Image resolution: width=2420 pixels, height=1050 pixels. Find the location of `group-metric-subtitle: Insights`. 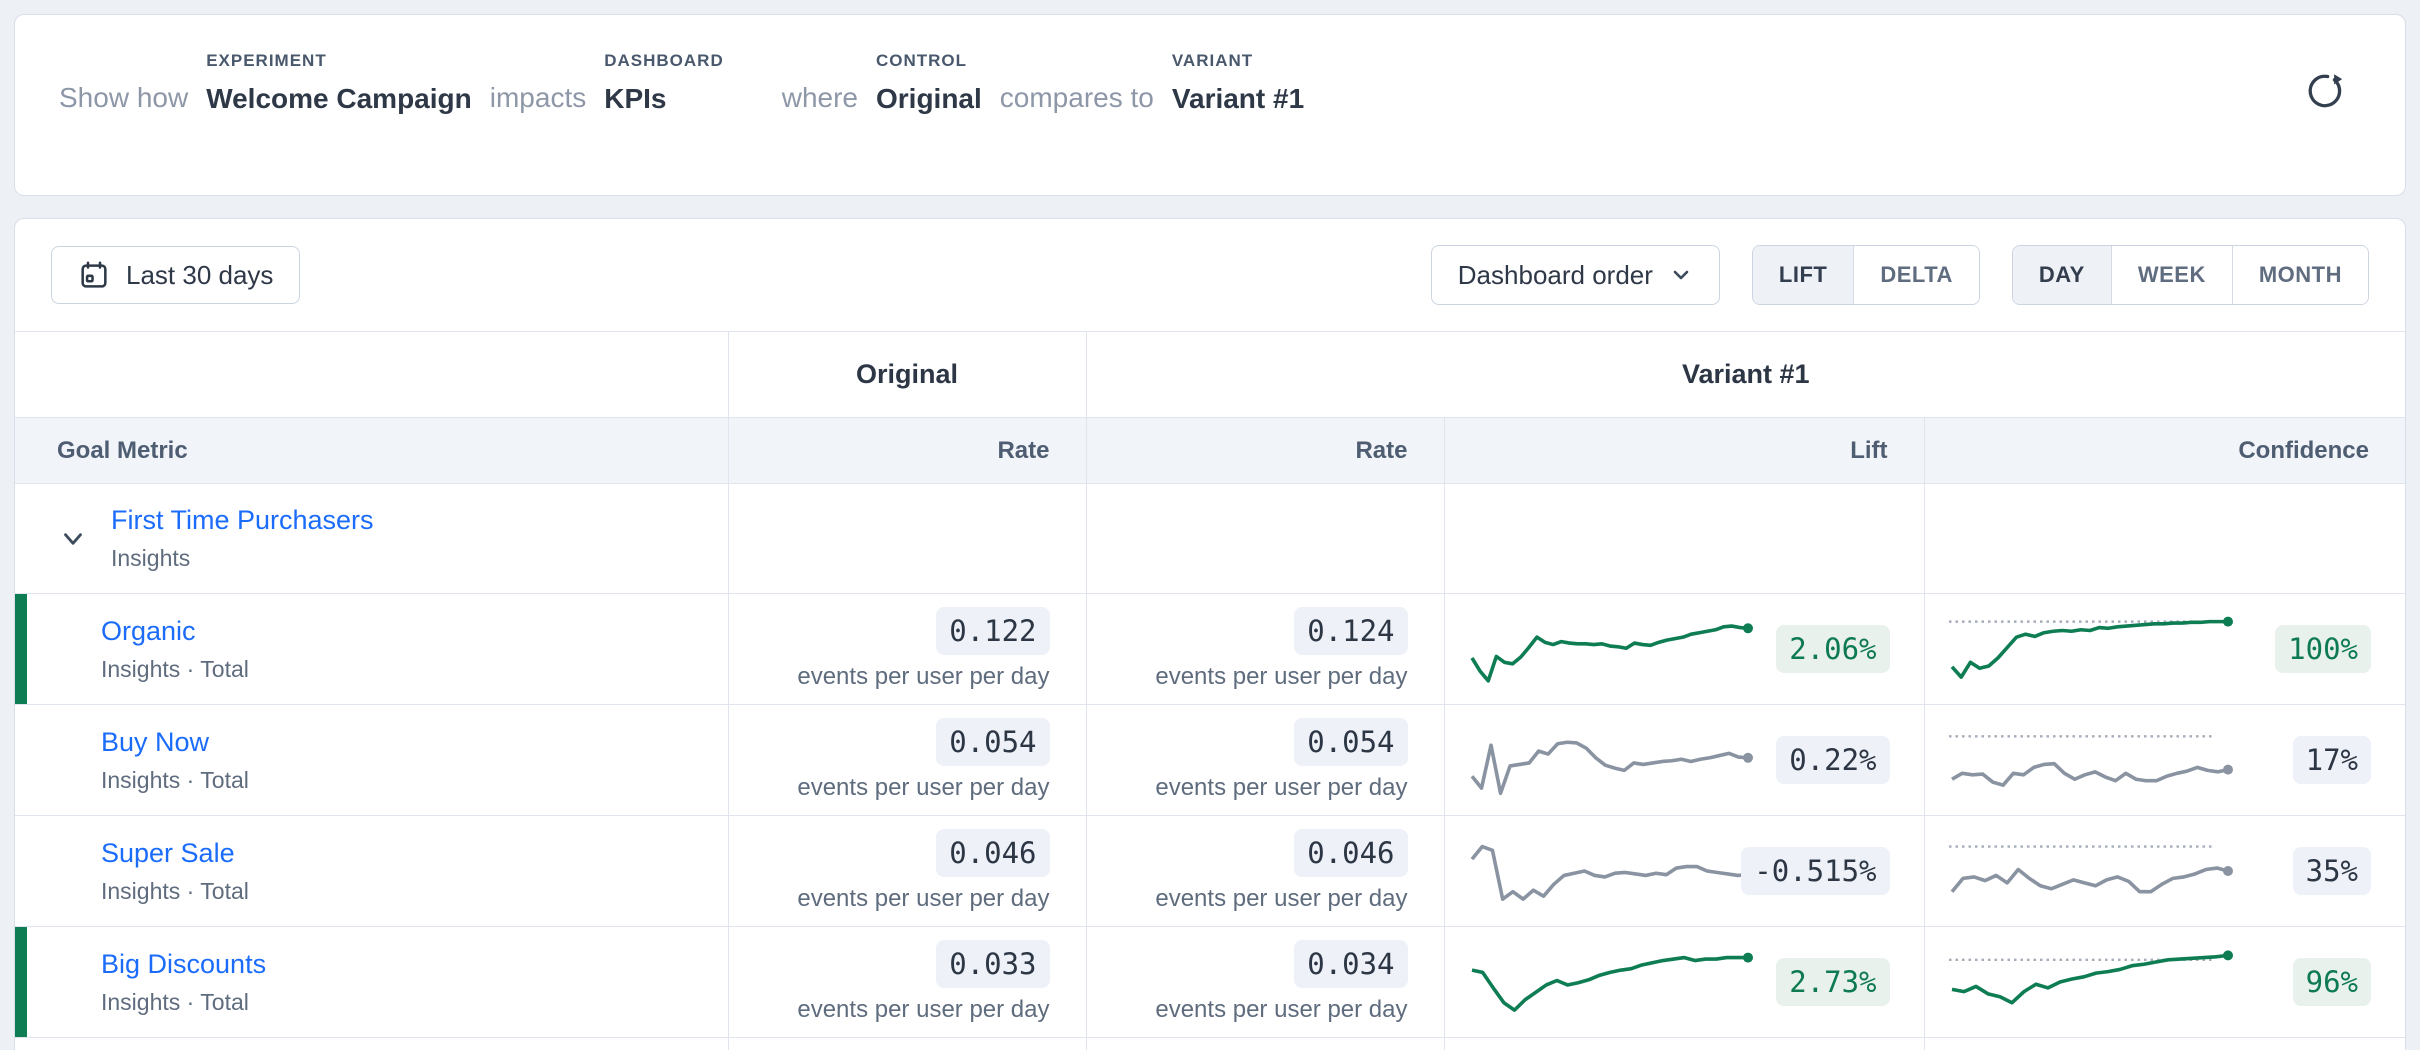

group-metric-subtitle: Insights is located at coordinates (151, 558).